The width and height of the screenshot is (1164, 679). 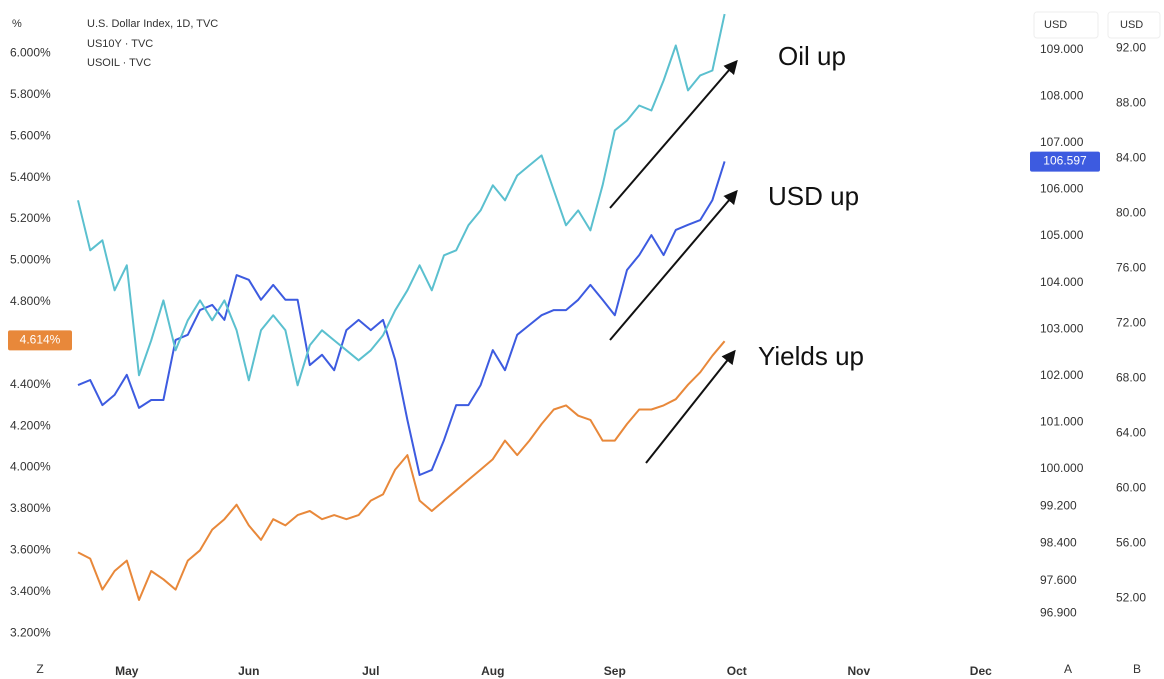 What do you see at coordinates (127, 671) in the screenshot?
I see `x-tick-label: May` at bounding box center [127, 671].